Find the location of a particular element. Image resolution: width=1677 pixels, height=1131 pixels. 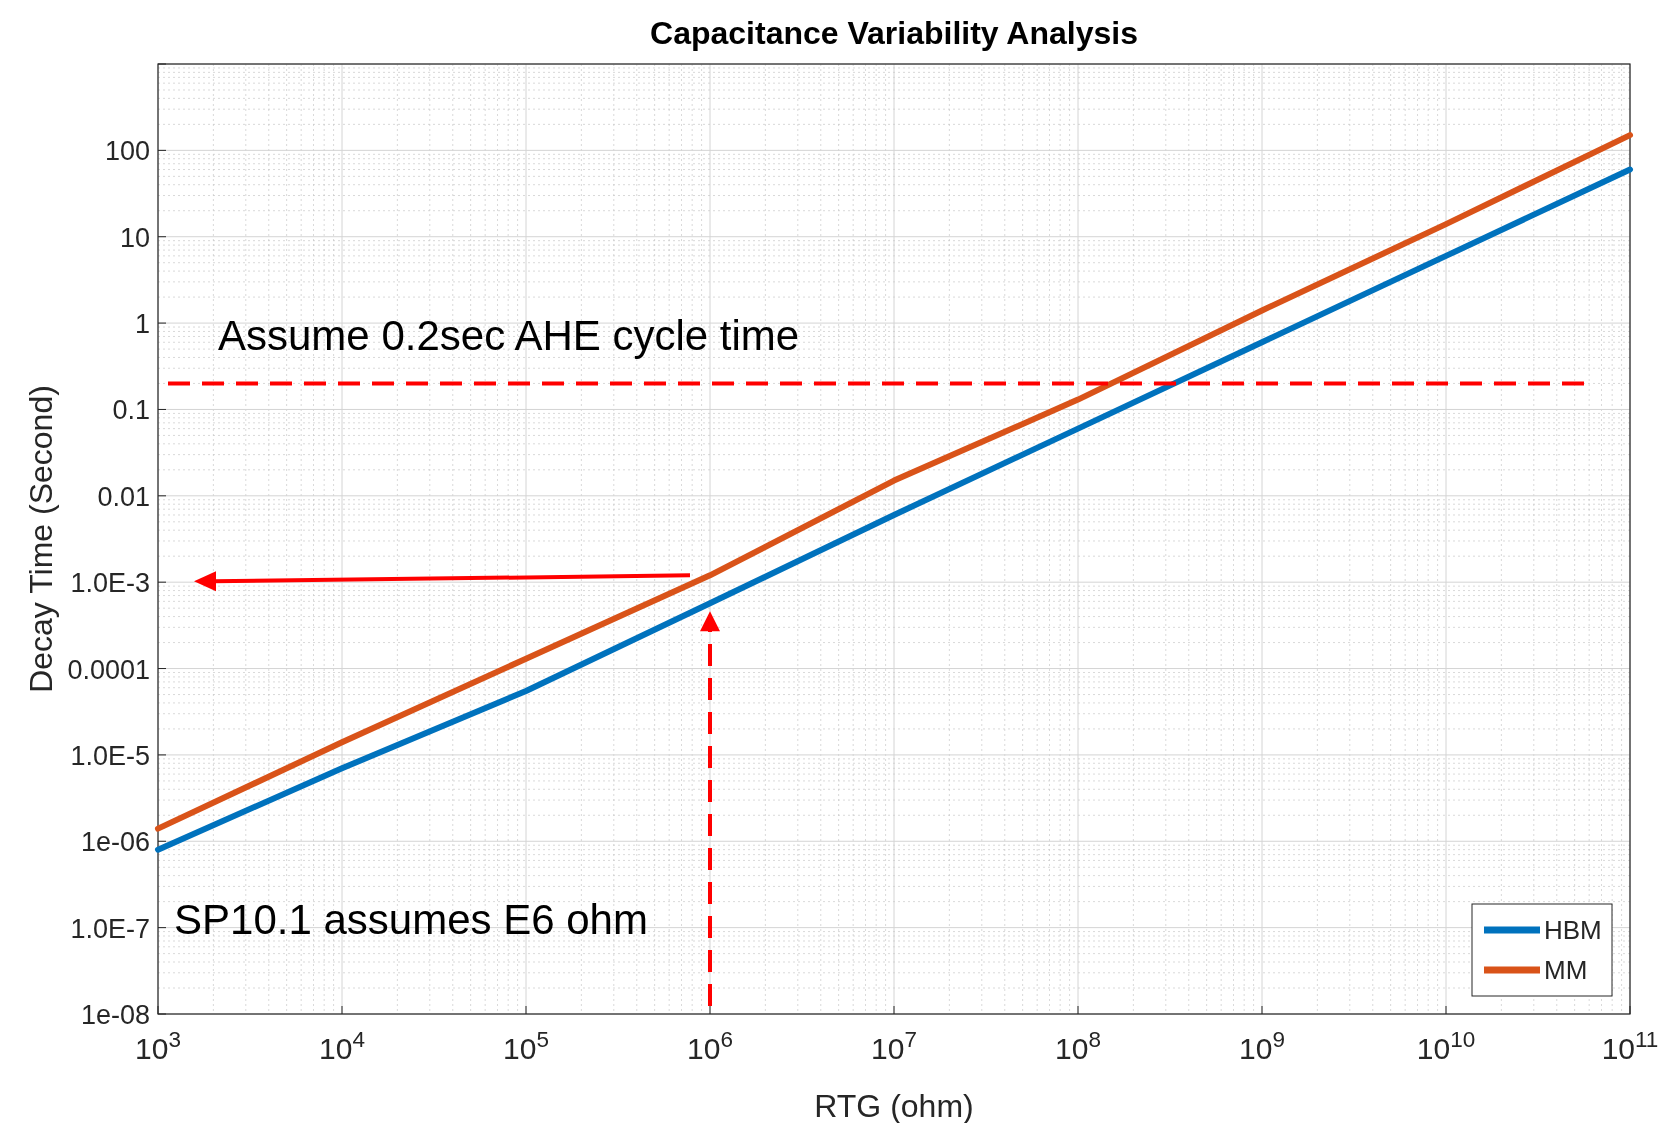

x-tick-label: 10$^{4}$ is located at coordinates (342, 1045).